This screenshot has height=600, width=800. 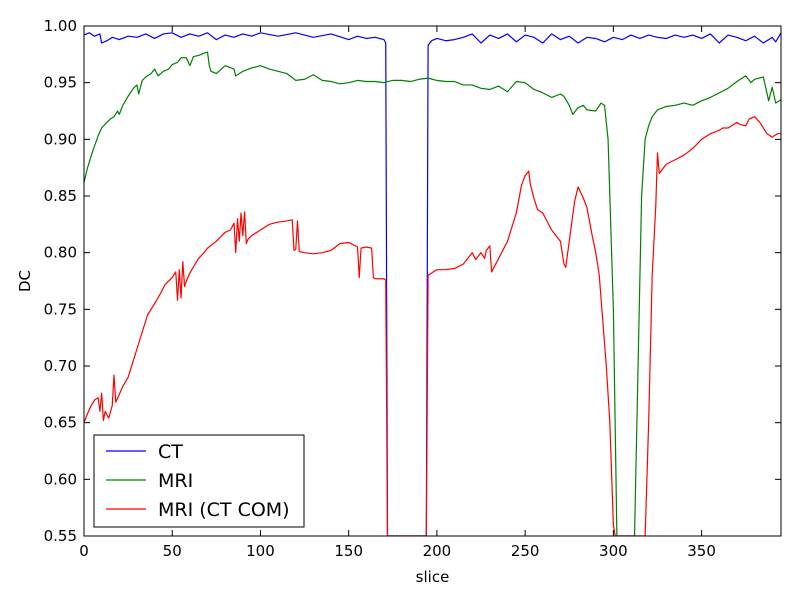 I want to click on y-tick-label: 0.65, so click(x=60, y=423).